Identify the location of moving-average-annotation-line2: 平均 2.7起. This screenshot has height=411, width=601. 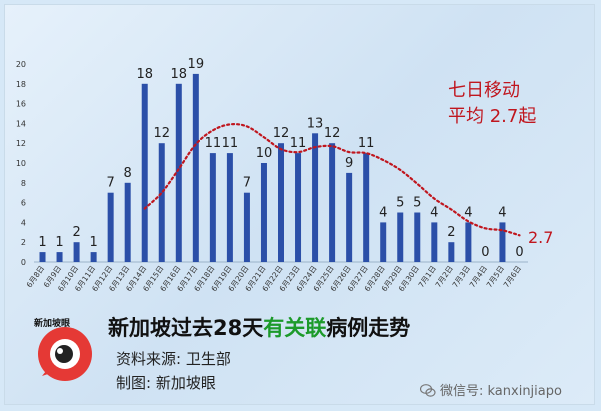
(492, 116).